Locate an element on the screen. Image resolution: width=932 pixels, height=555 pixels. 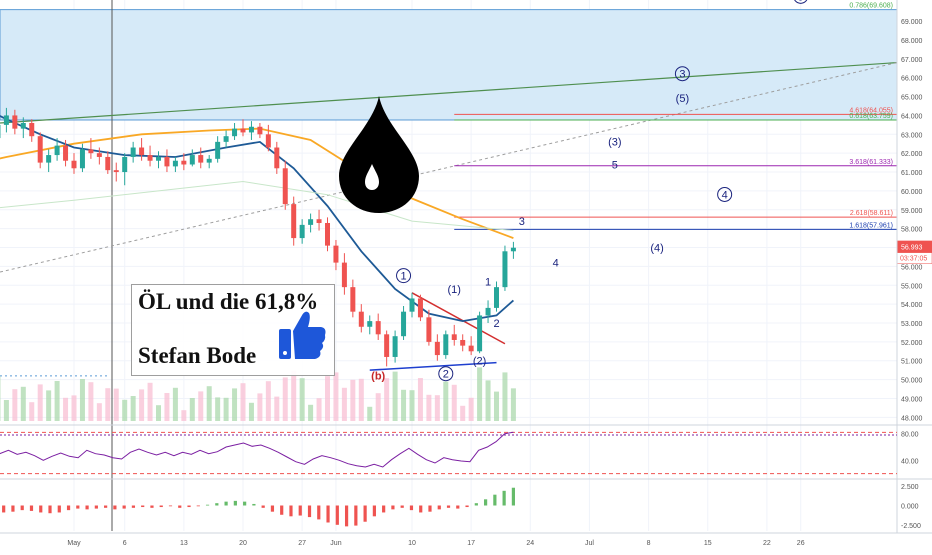
price-tick-label: 67.000 is located at coordinates (912, 60).